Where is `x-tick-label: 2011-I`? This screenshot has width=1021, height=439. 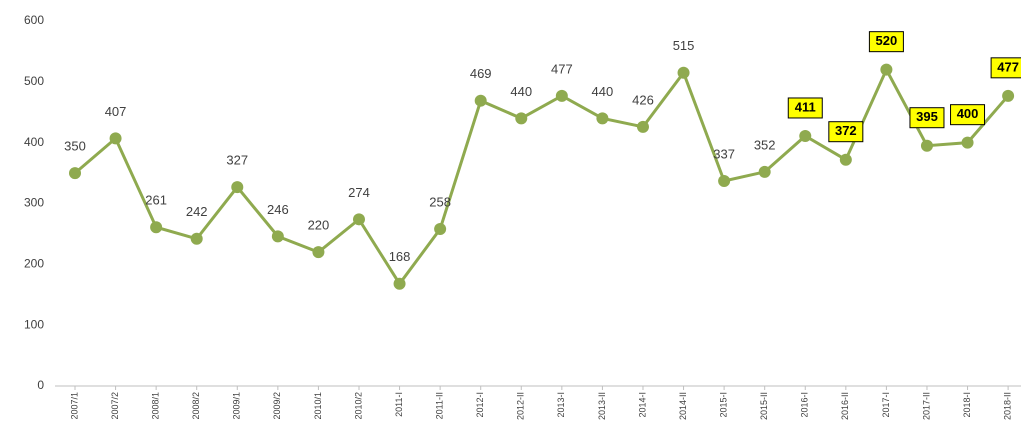 x-tick-label: 2011-I is located at coordinates (399, 404).